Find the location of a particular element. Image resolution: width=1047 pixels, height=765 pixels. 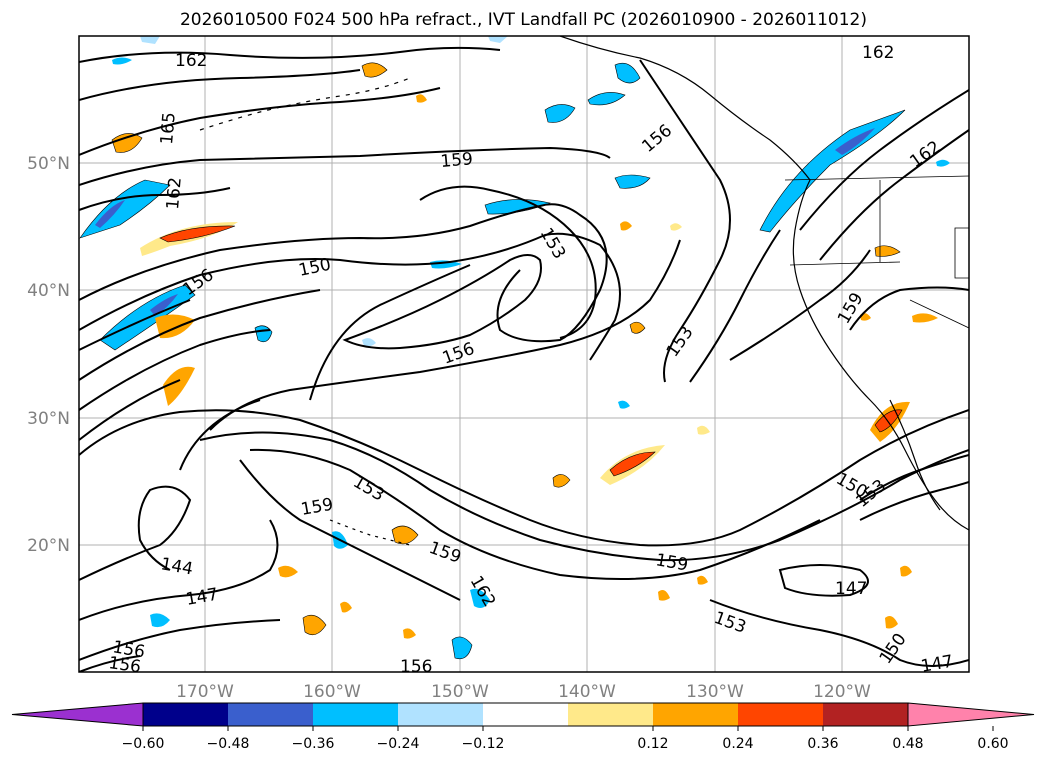

contour-label: 159 is located at coordinates (457, 160).